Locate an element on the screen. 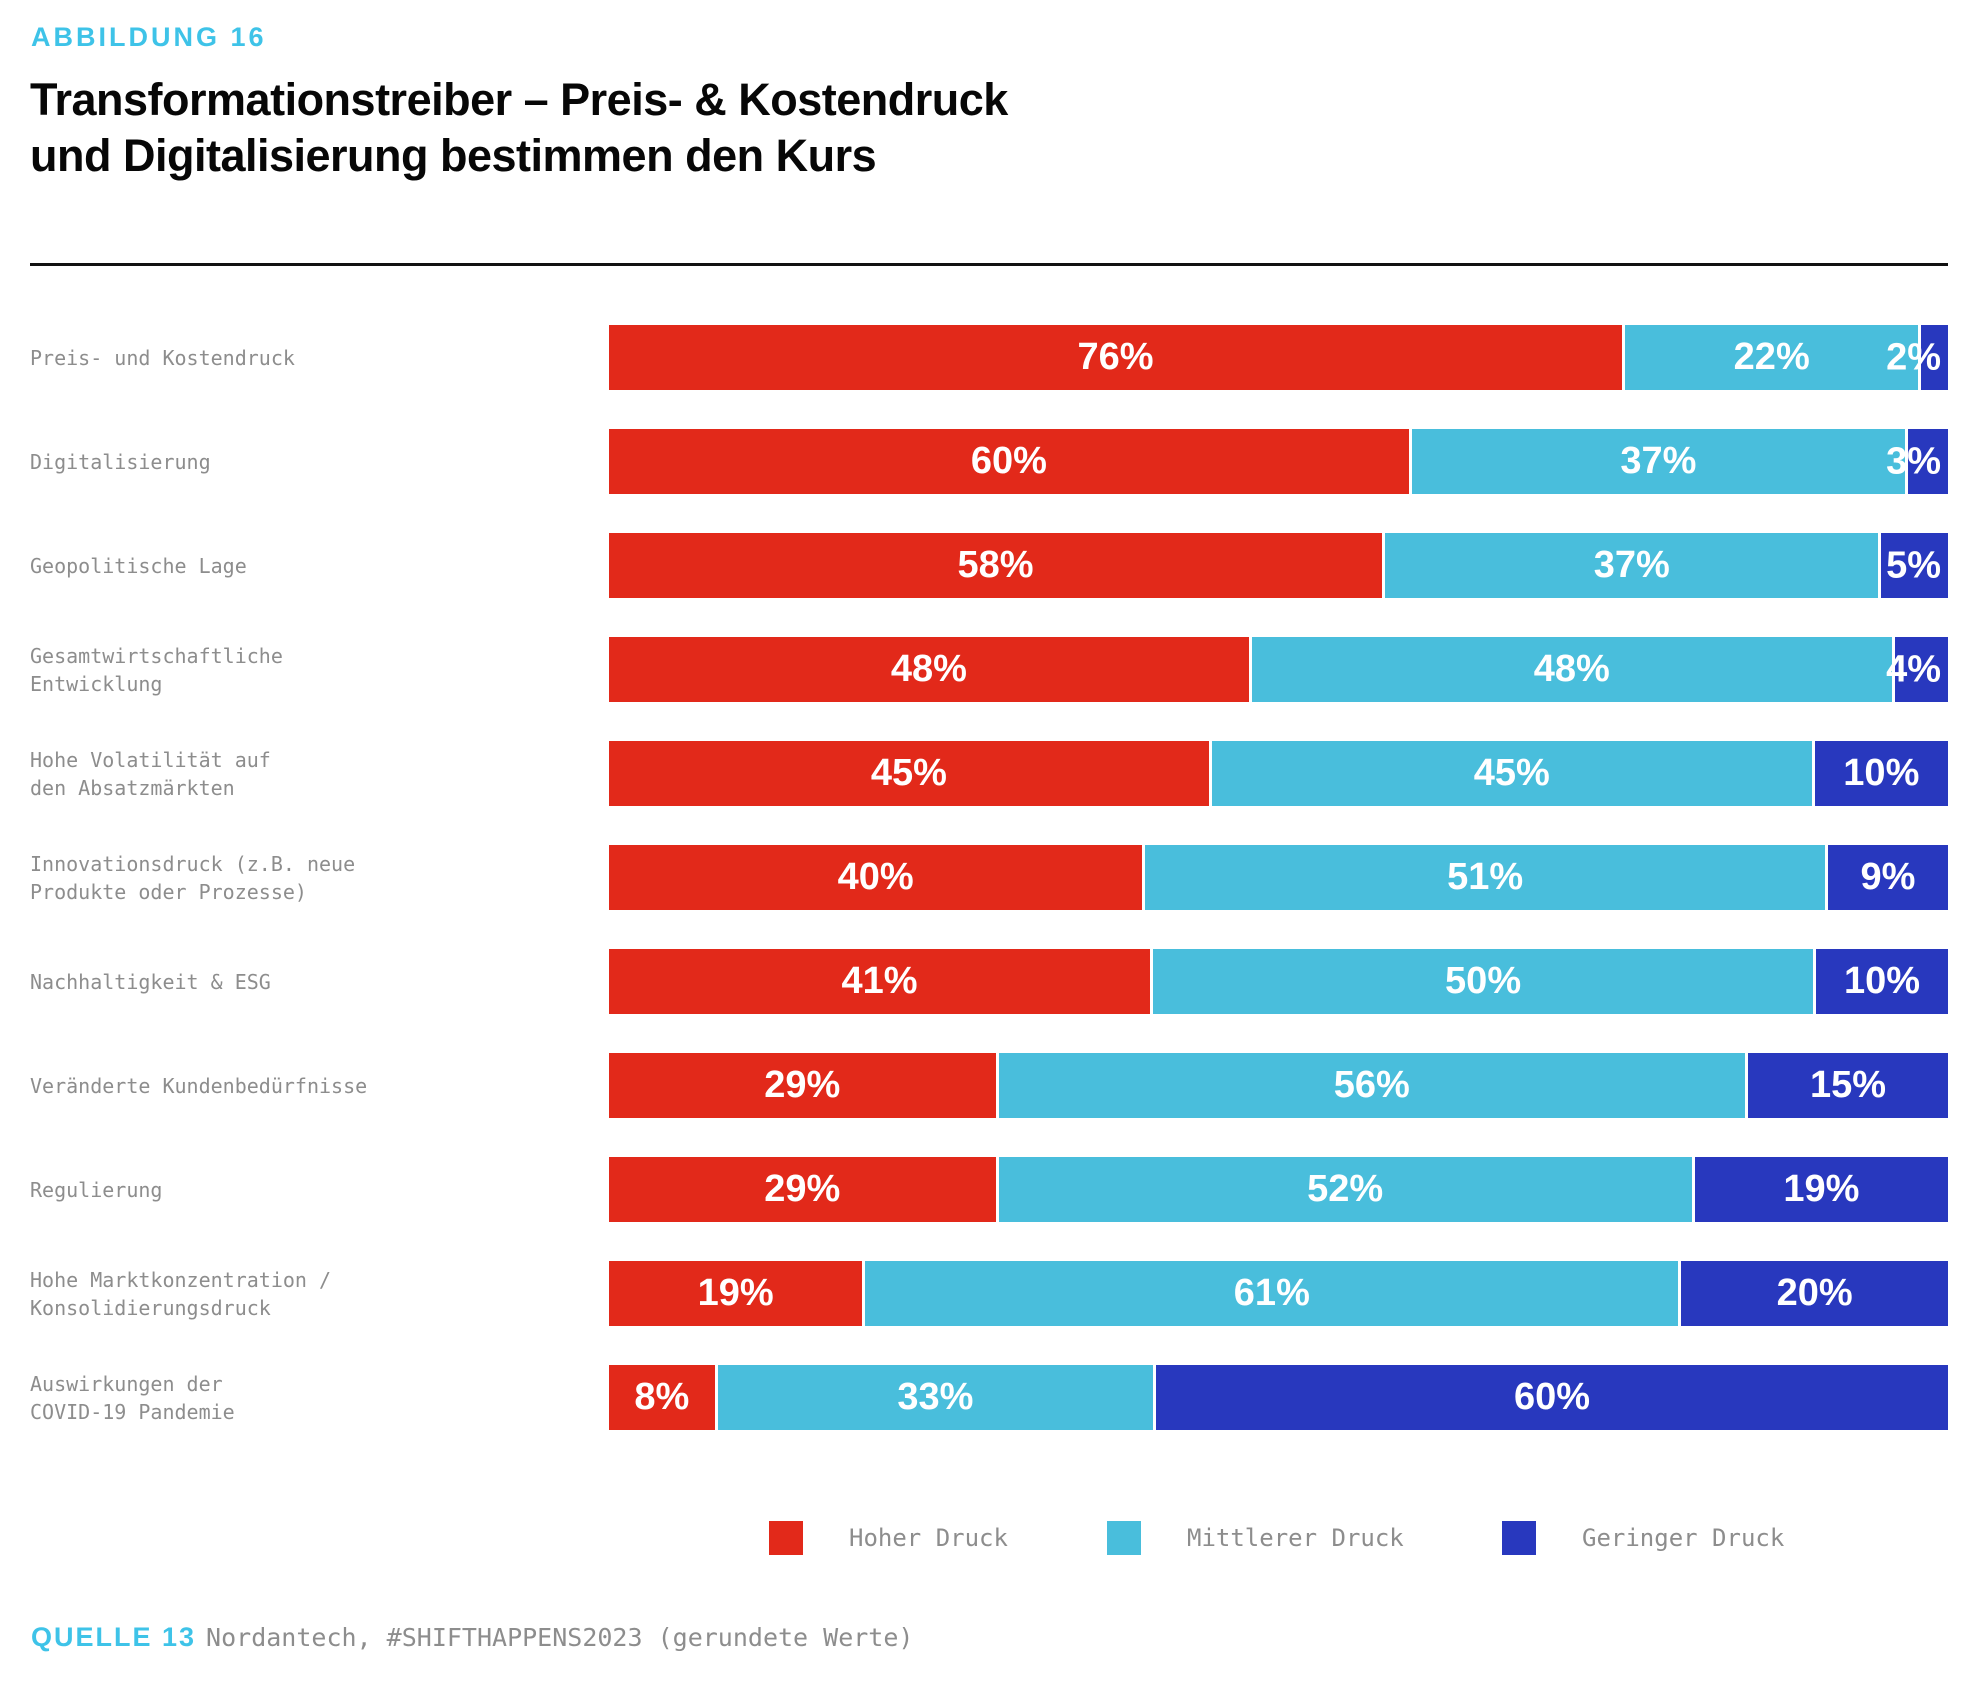 This screenshot has width=1988, height=1689. bar-segment-geringer-druck: 3% is located at coordinates (1917, 461).